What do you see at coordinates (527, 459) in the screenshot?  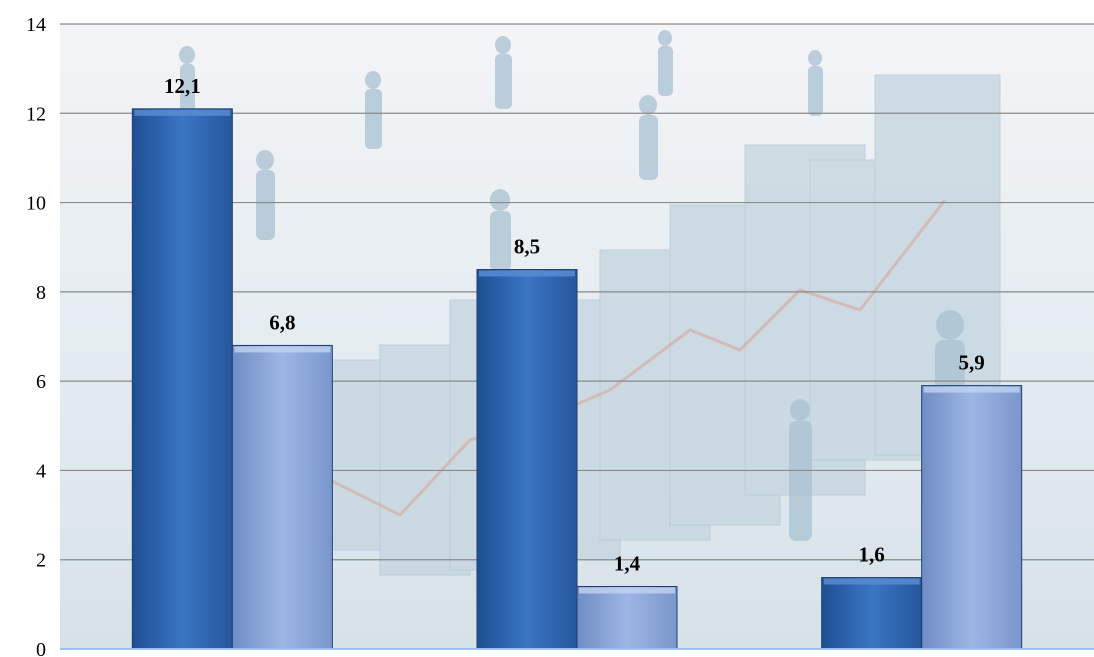 I see `bar-series1-group2` at bounding box center [527, 459].